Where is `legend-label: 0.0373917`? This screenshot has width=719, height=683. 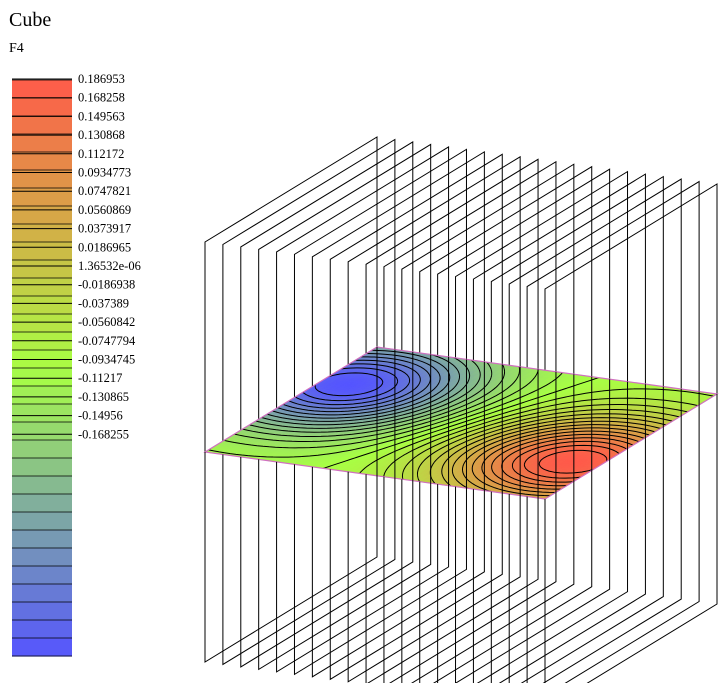
legend-label: 0.0373917 is located at coordinates (104, 229).